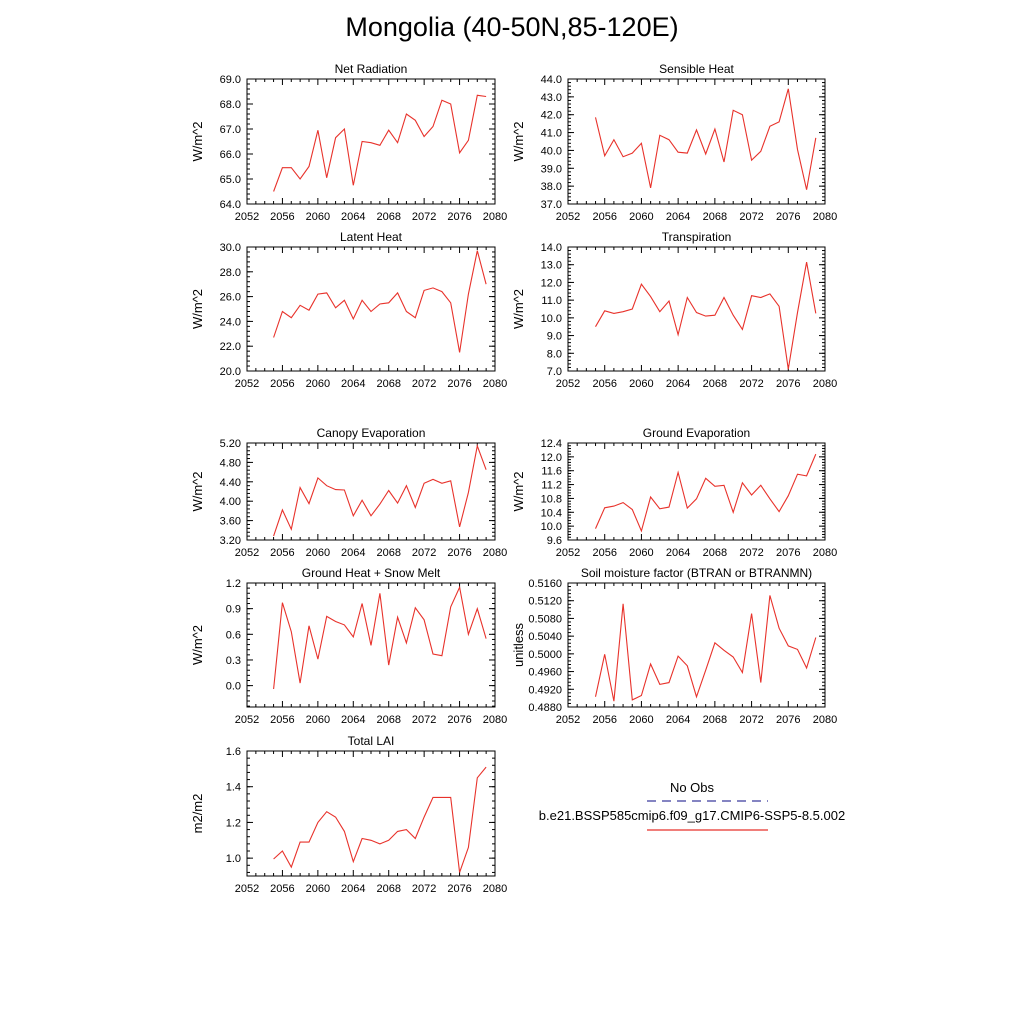  What do you see at coordinates (692, 787) in the screenshot?
I see `legend-obs-label: No Obs` at bounding box center [692, 787].